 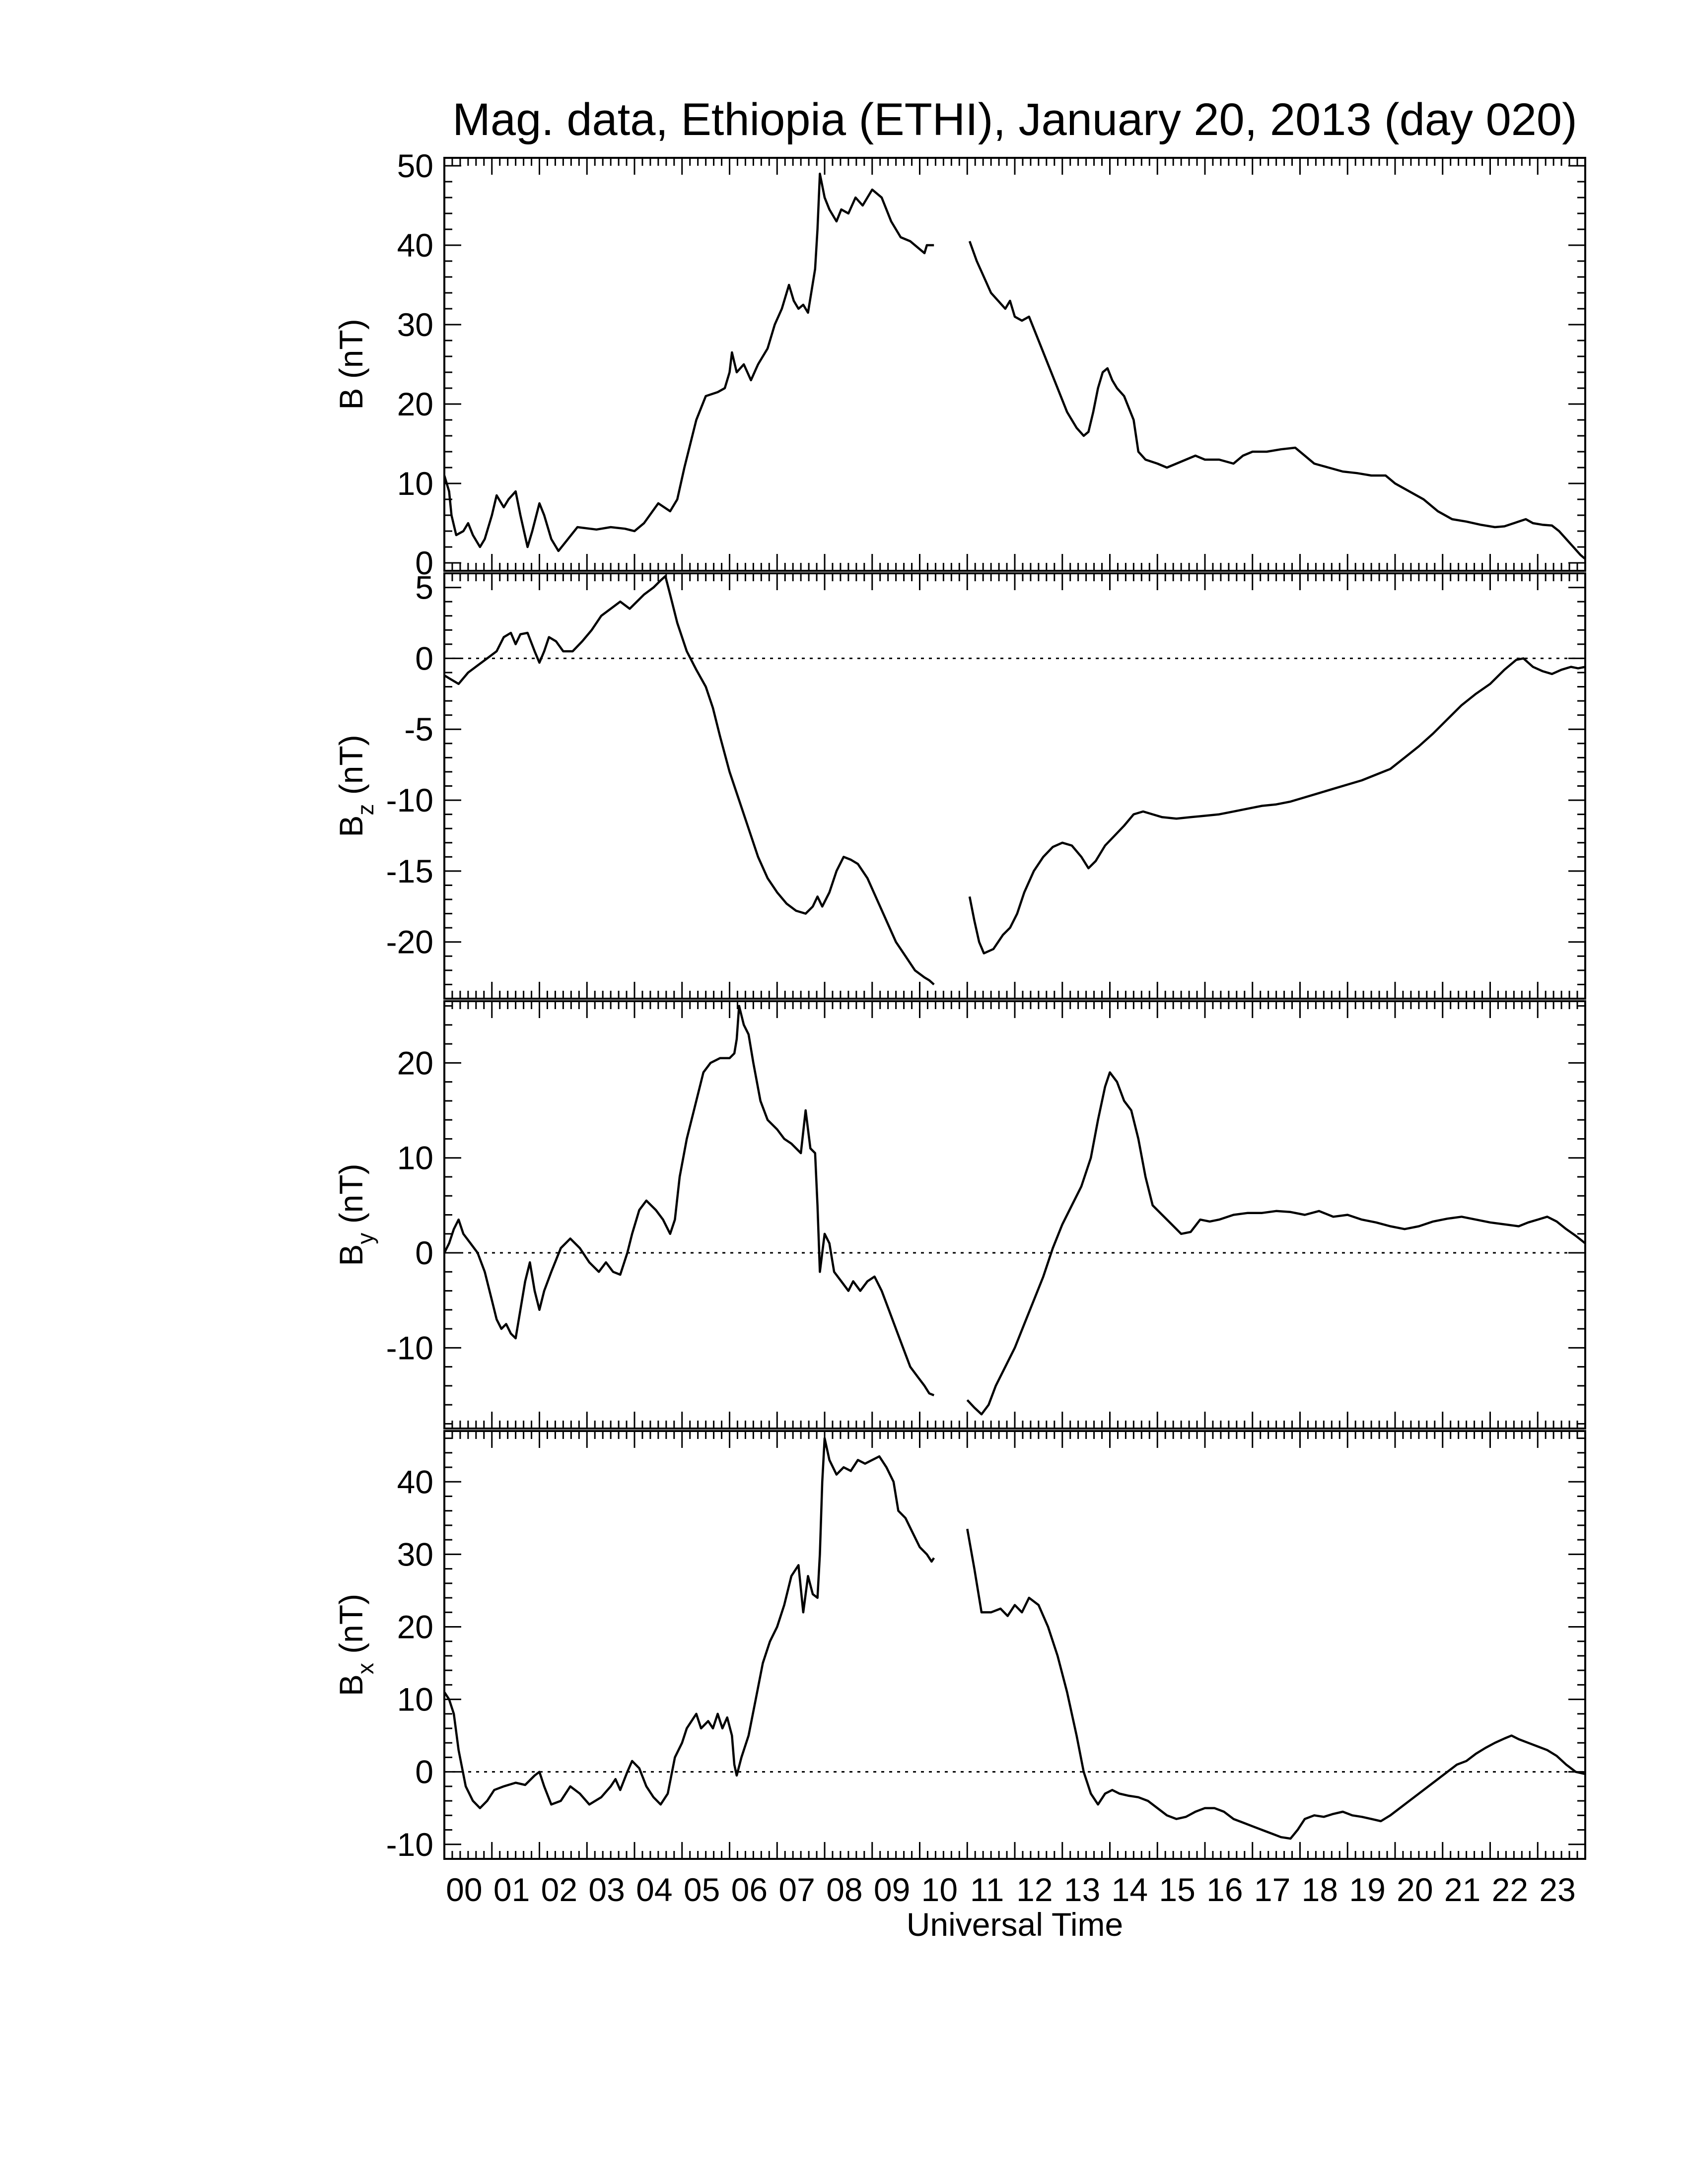 What do you see at coordinates (606, 1889) in the screenshot?
I see `x-tick-label: 03` at bounding box center [606, 1889].